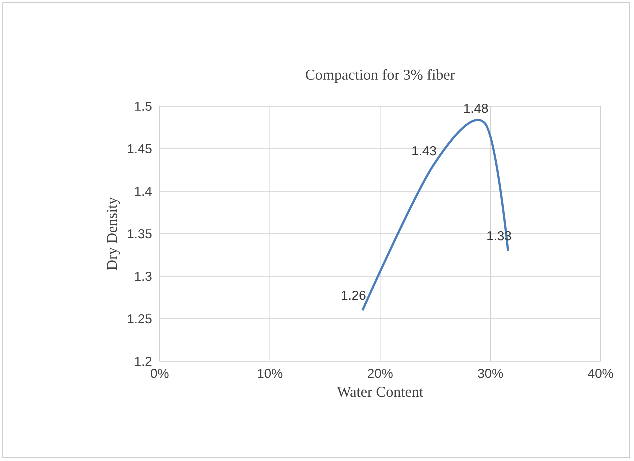 The width and height of the screenshot is (634, 461). I want to click on x-tick-label: 0%, so click(160, 373).